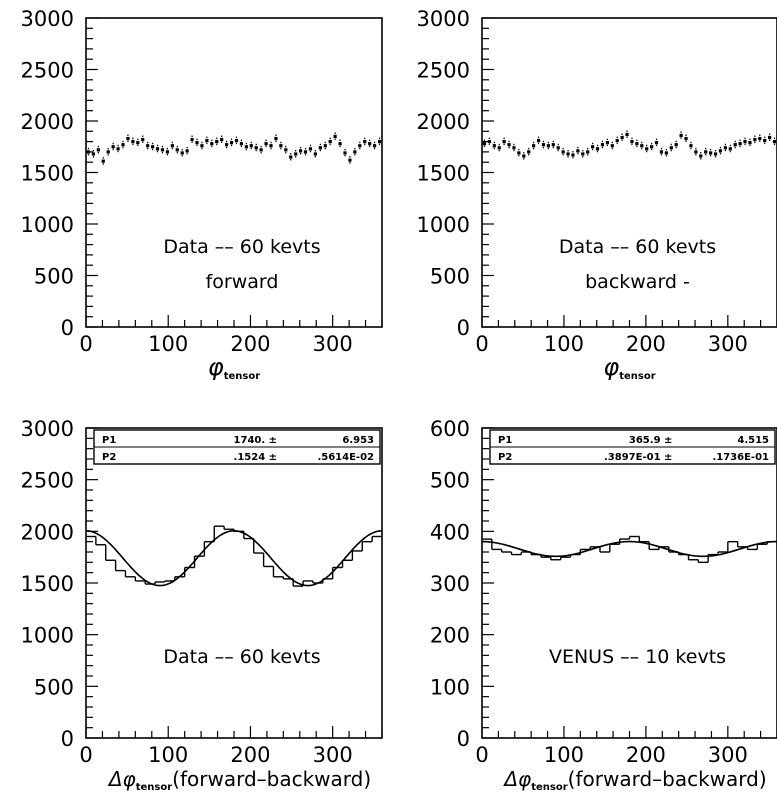  What do you see at coordinates (256, 440) in the screenshot?
I see `stats-param-value: 1740. ±` at bounding box center [256, 440].